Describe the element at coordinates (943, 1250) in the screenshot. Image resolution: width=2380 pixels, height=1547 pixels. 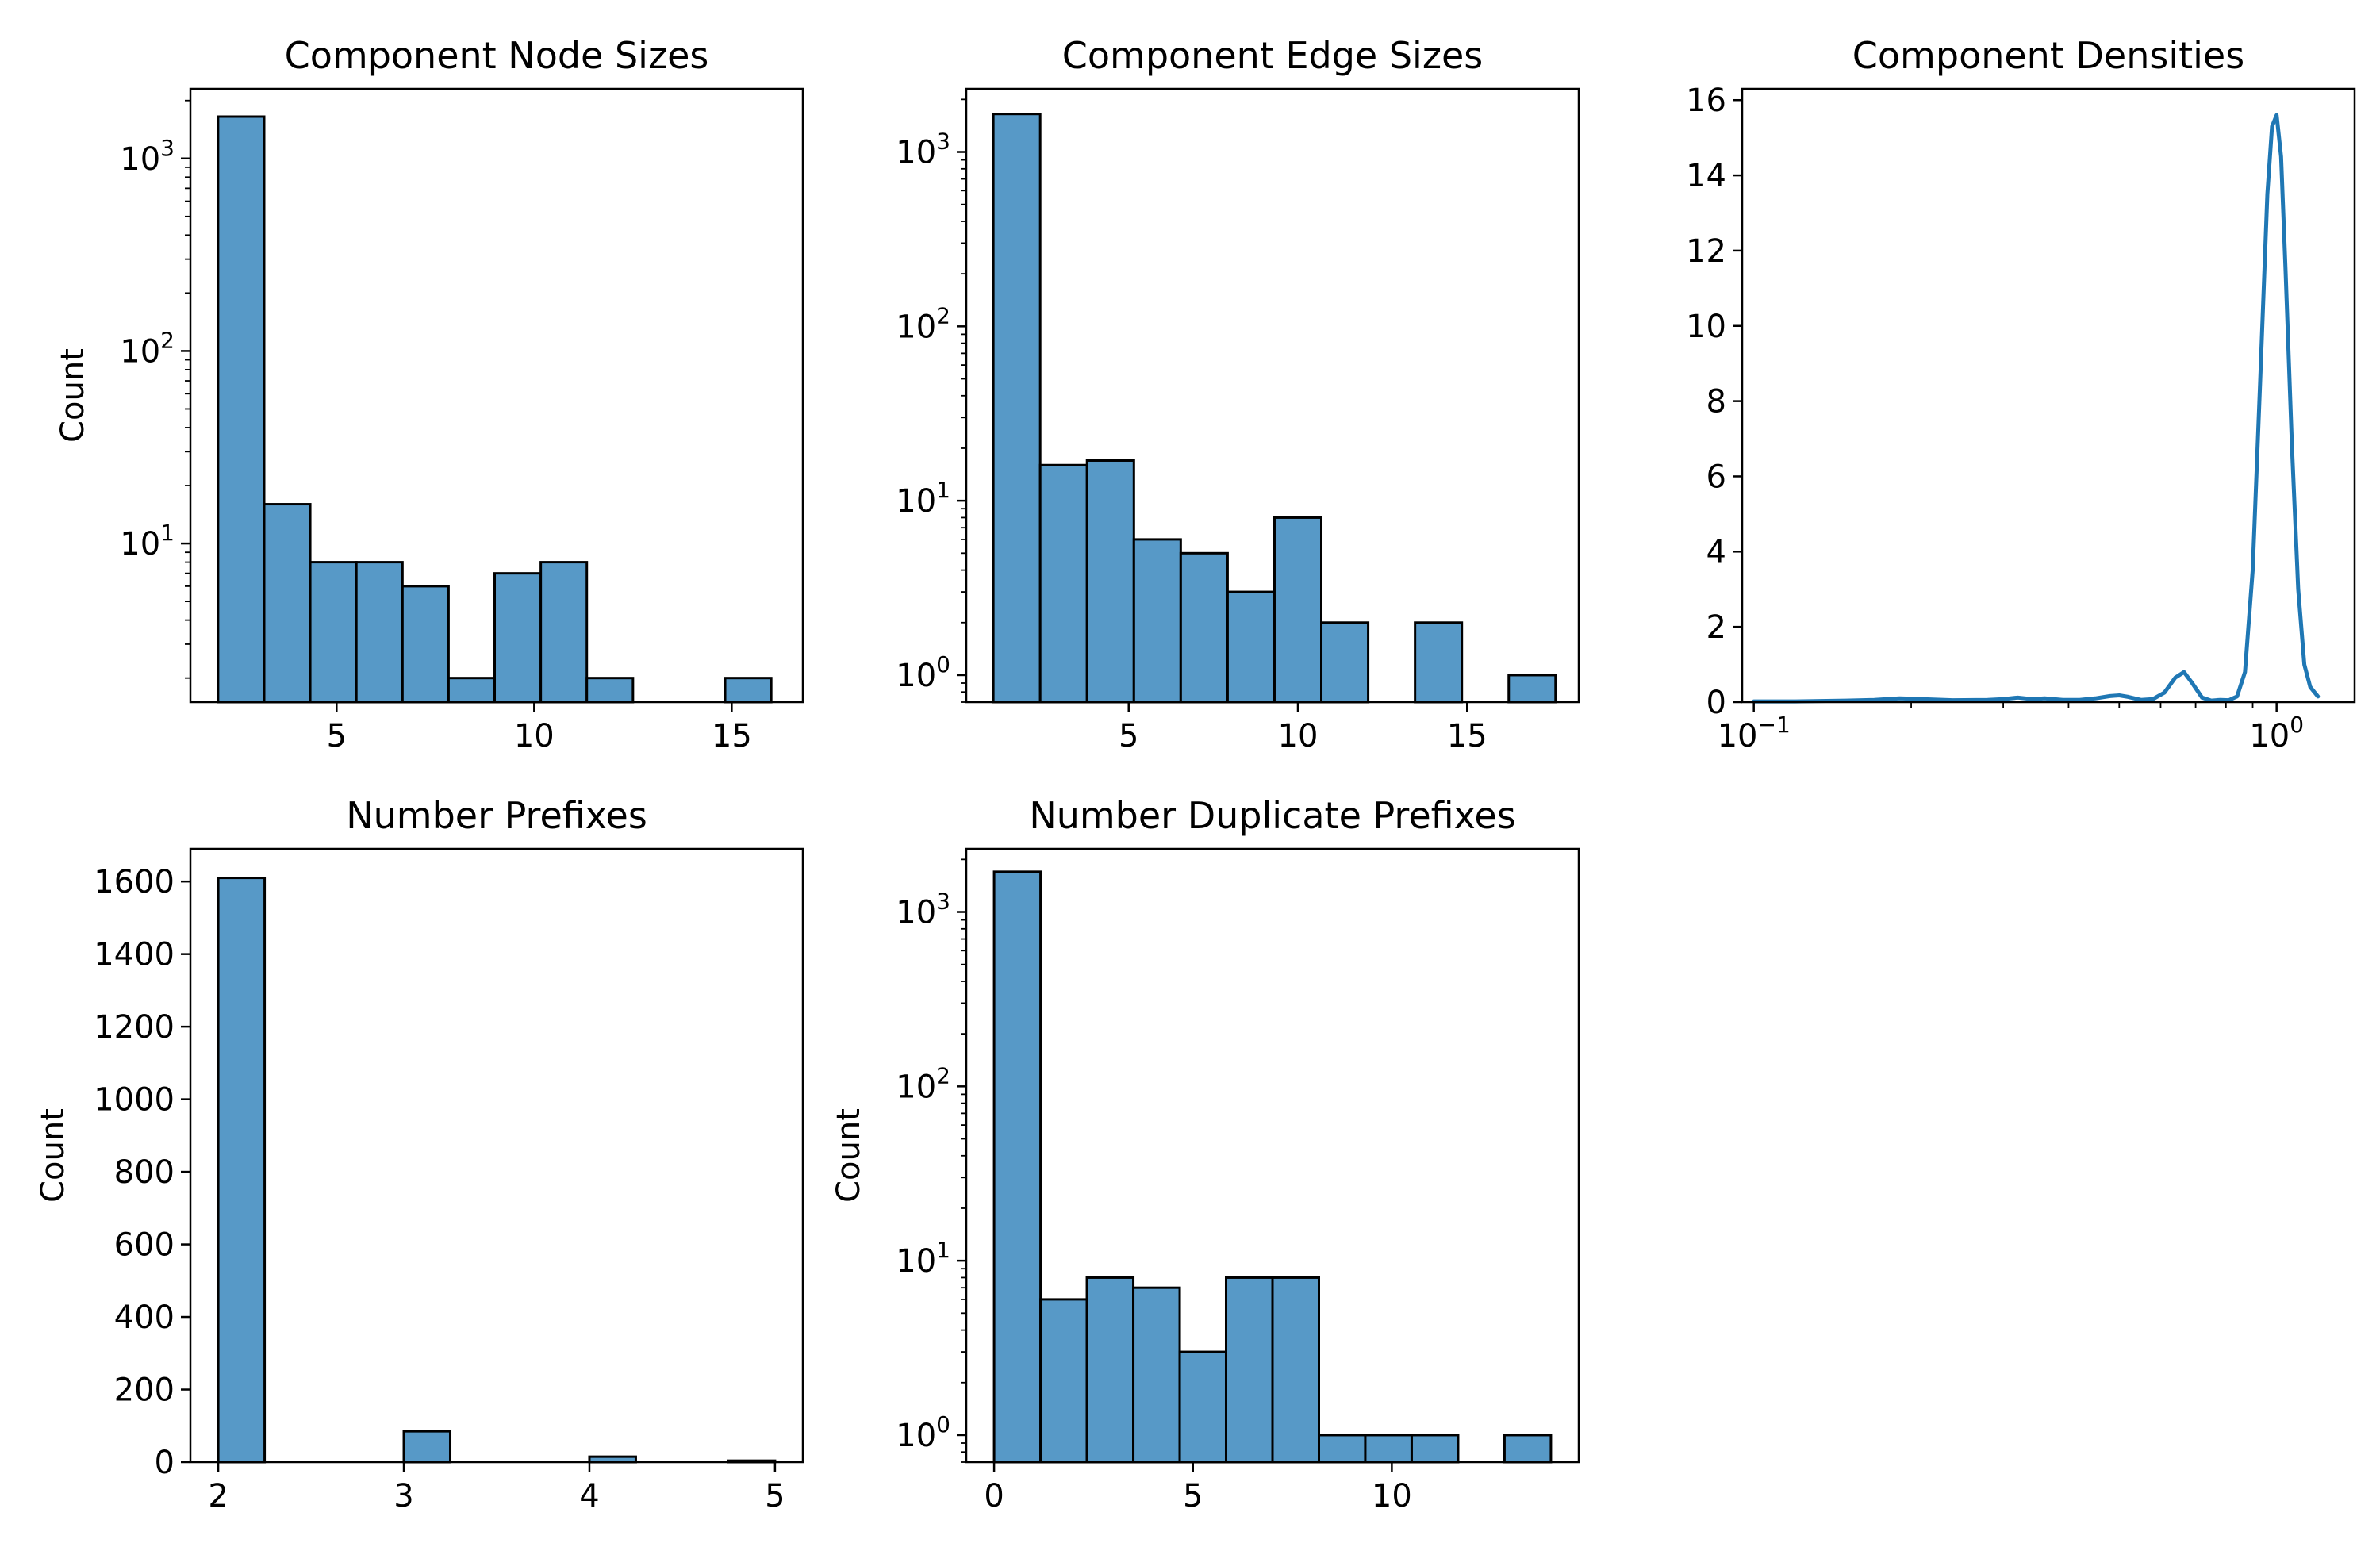
I see `y-tick-label-exponent: 1` at that location.